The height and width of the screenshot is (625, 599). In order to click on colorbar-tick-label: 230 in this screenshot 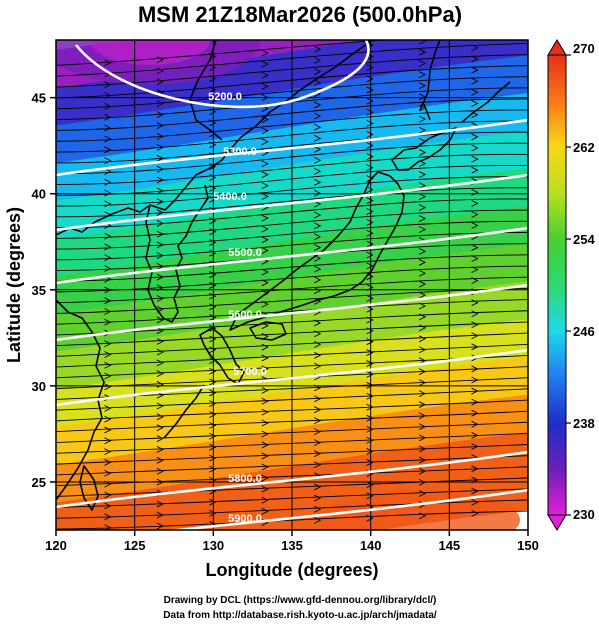, I will do `click(584, 514)`.